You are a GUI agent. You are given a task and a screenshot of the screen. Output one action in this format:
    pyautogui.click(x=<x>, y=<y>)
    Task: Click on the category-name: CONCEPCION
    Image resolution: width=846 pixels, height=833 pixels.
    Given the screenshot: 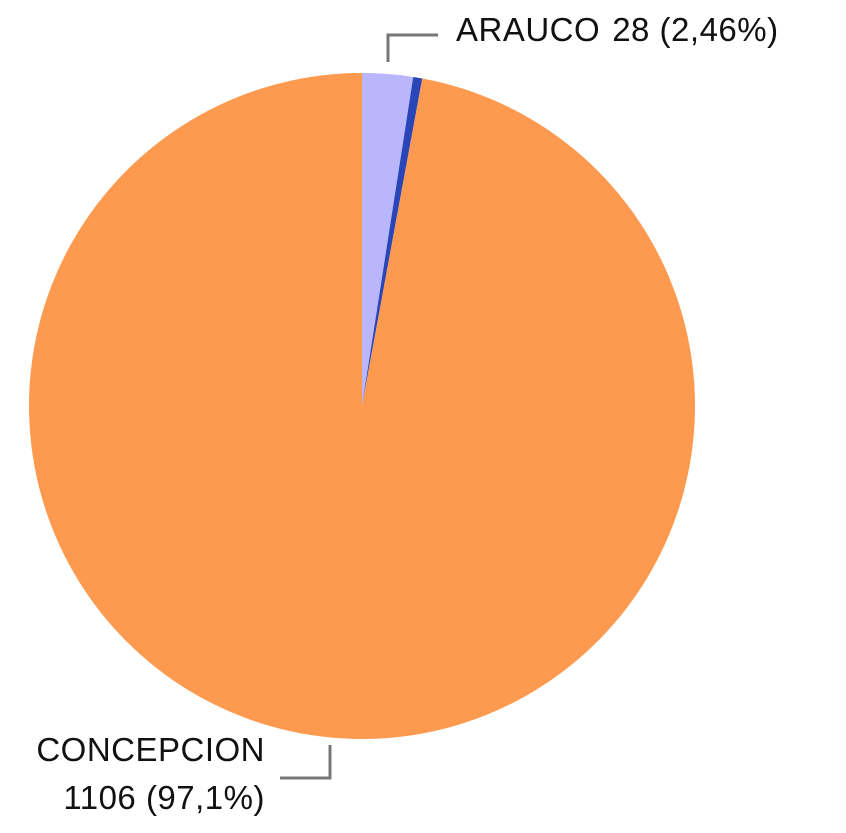 What is the action you would take?
    pyautogui.click(x=150, y=749)
    